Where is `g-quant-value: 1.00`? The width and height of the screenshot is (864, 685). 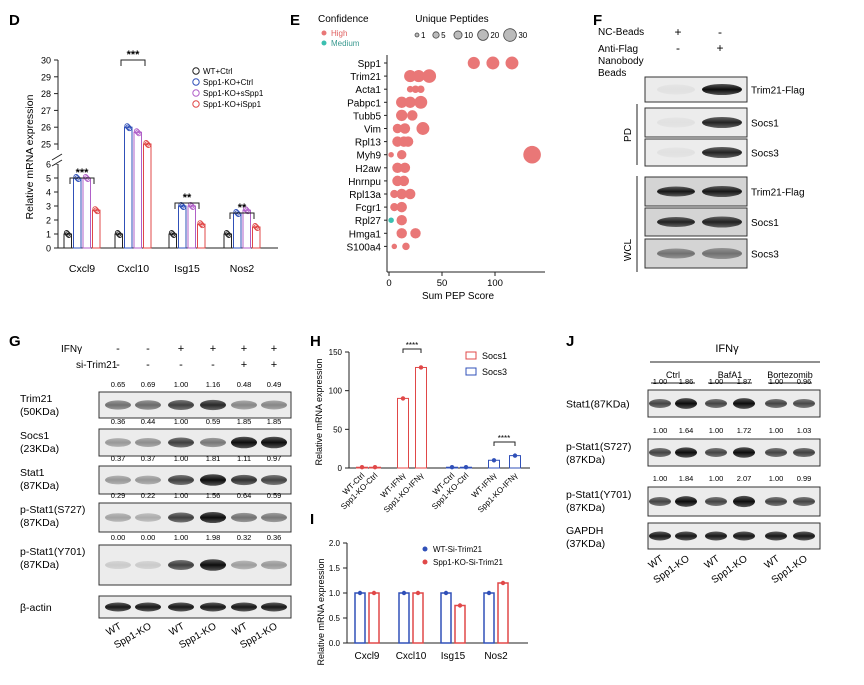 g-quant-value: 1.00 is located at coordinates (181, 458).